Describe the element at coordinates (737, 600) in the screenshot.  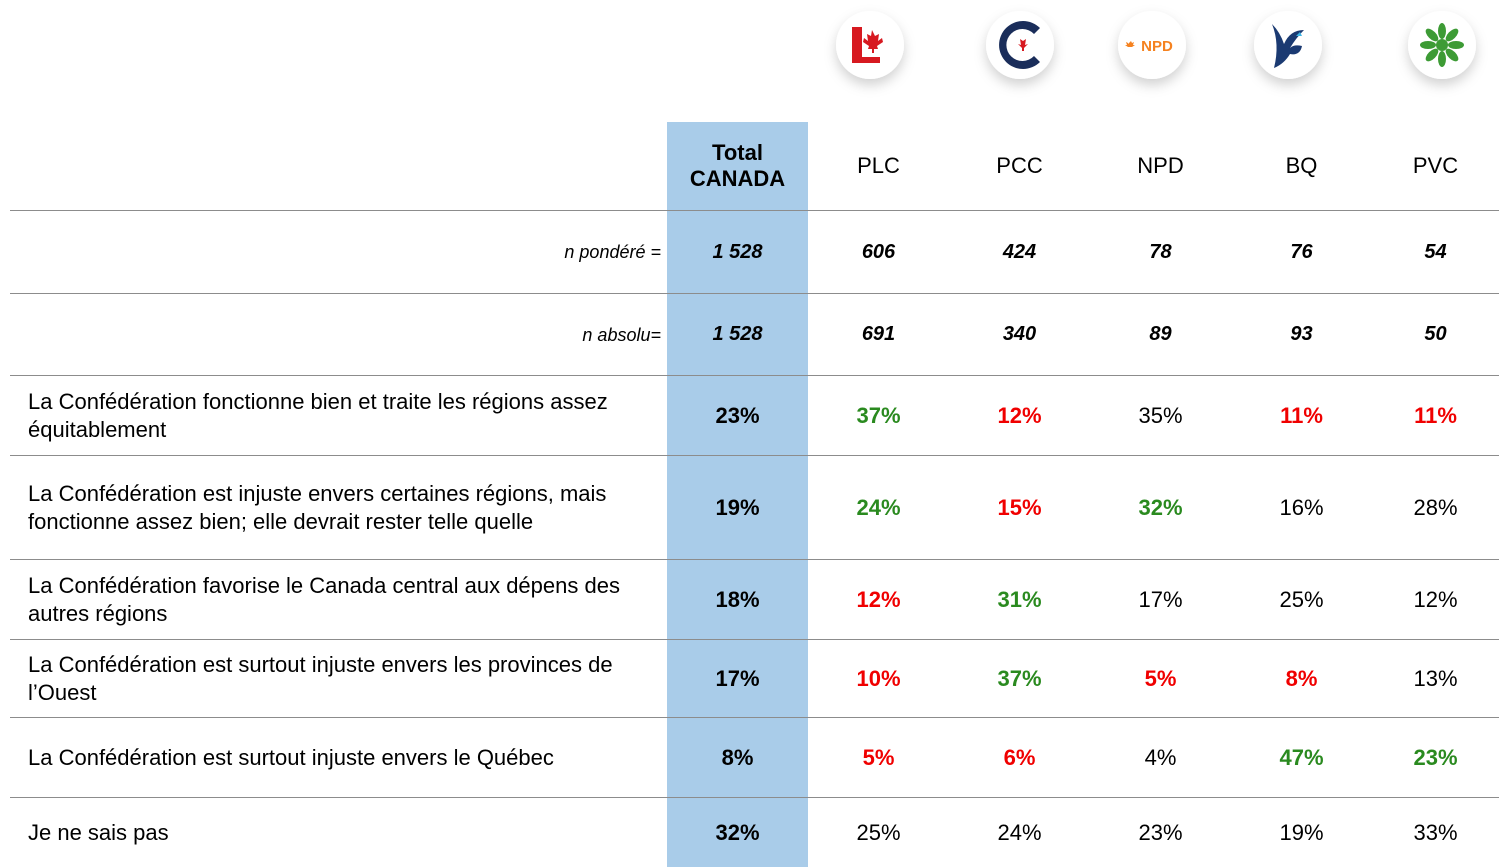
I see `value-cell: 18%` at that location.